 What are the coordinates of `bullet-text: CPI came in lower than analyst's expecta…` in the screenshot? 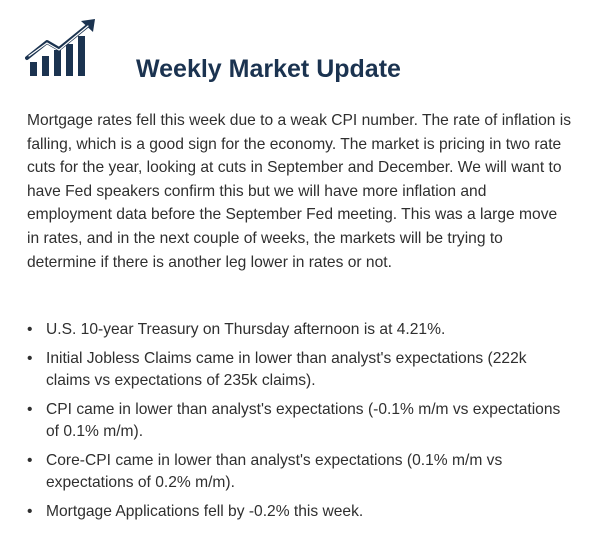 It's located at (303, 420).